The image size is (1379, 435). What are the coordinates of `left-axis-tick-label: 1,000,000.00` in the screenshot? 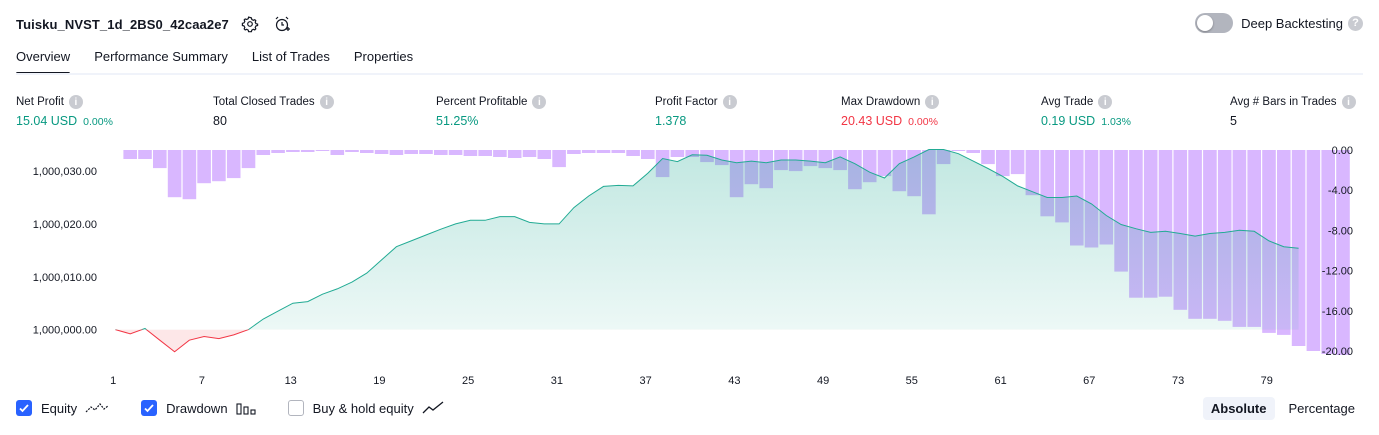 It's located at (65, 331).